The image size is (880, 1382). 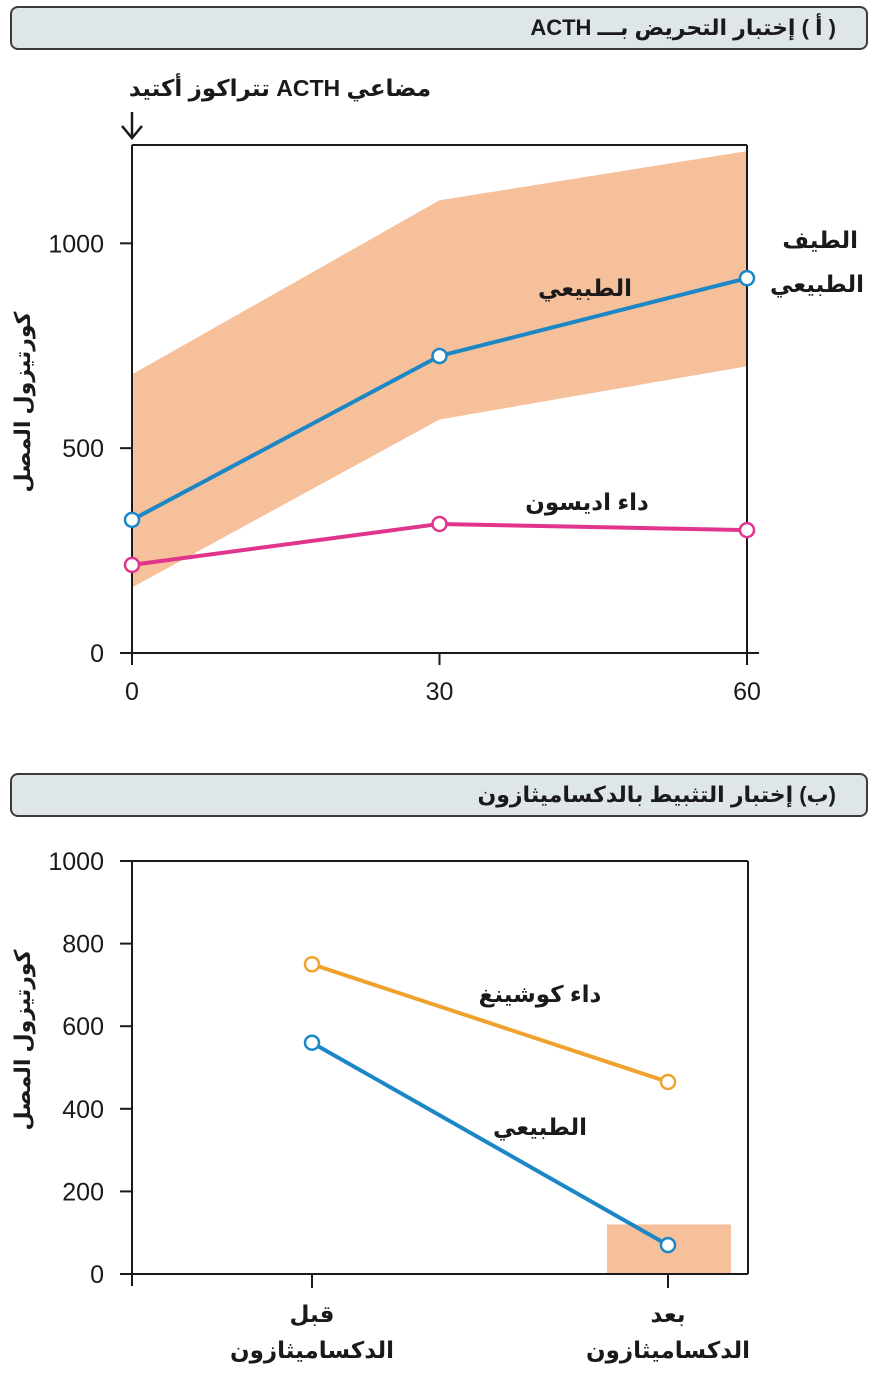 What do you see at coordinates (440, 692) in the screenshot?
I see `x-tick-label-a: 30` at bounding box center [440, 692].